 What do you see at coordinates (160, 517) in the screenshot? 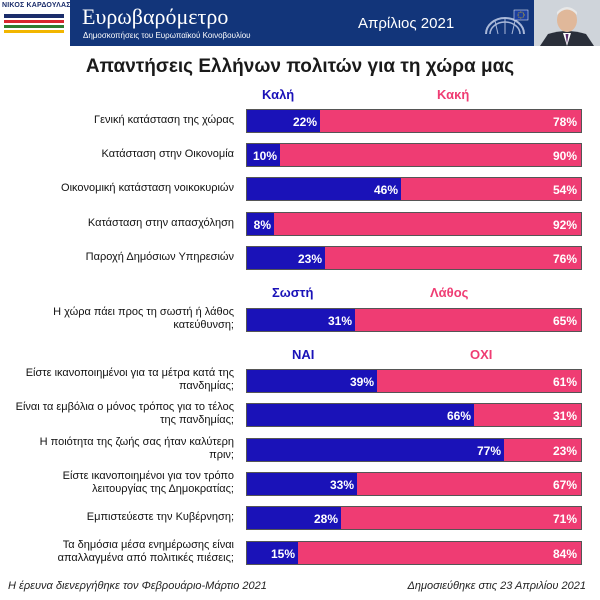
I see `question-label: Εμπιστεύεστε την Κυβέρνηση;` at bounding box center [160, 517].